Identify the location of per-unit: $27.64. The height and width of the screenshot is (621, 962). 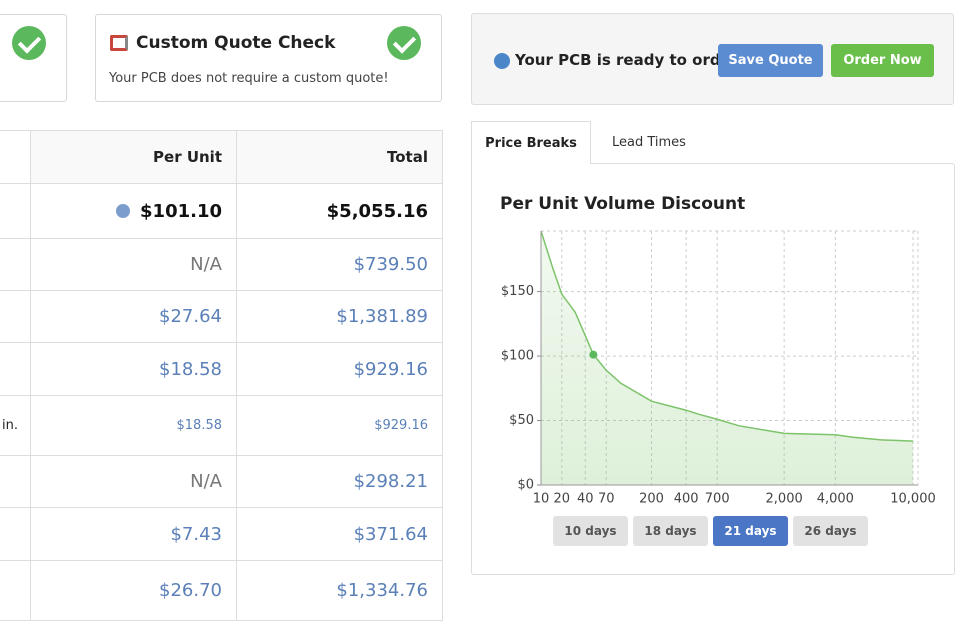
(134, 317).